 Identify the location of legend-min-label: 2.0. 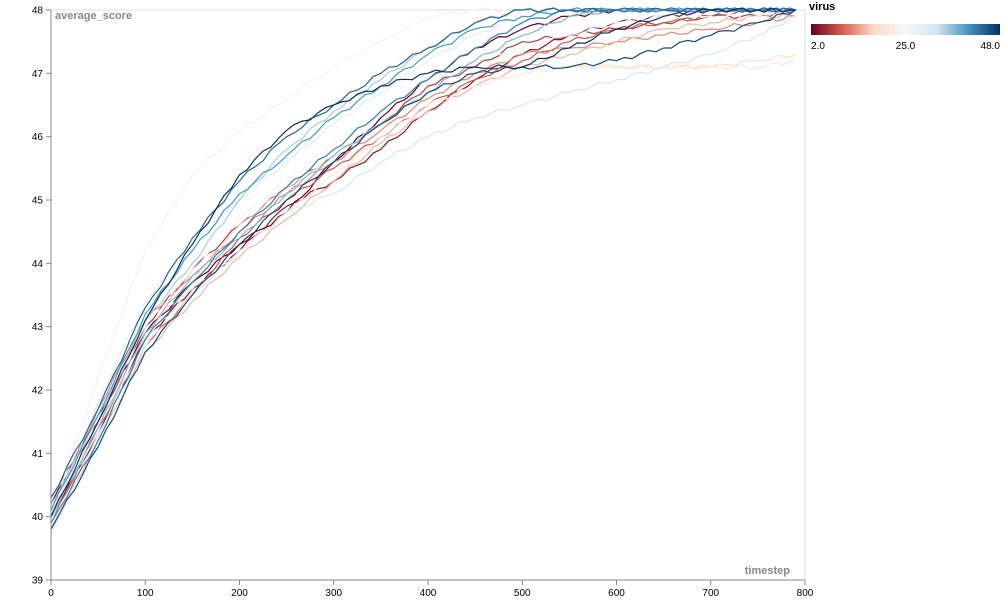
(818, 46).